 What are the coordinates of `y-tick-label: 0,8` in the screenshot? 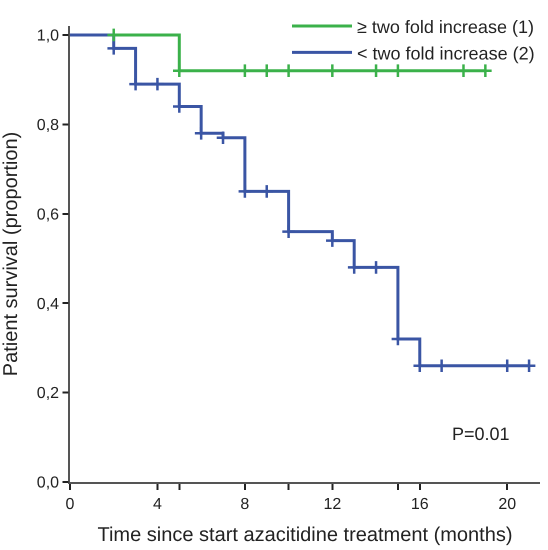 It's located at (48, 125).